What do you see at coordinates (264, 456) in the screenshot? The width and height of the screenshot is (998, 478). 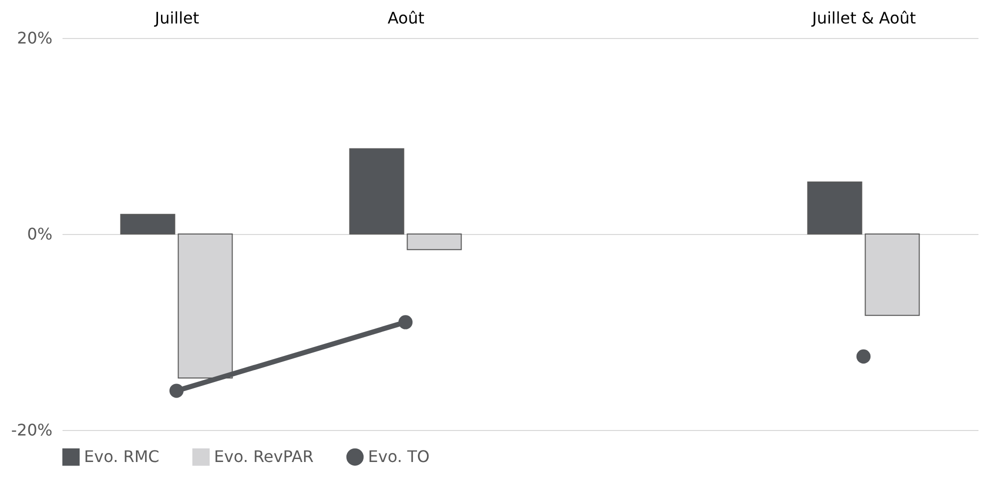 I see `legend-label: Evo. RevPAR` at bounding box center [264, 456].